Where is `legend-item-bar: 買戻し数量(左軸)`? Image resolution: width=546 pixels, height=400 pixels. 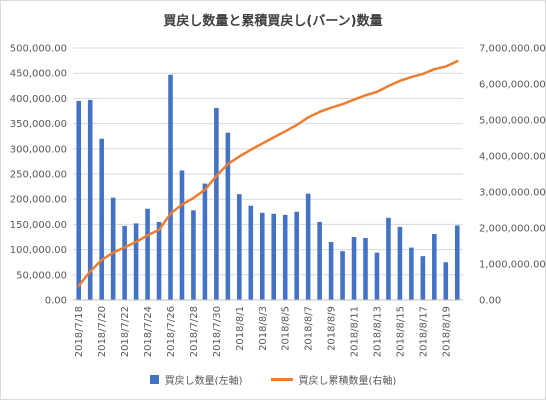
legend-item-bar: 買戻し数量(左軸) is located at coordinates (196, 379).